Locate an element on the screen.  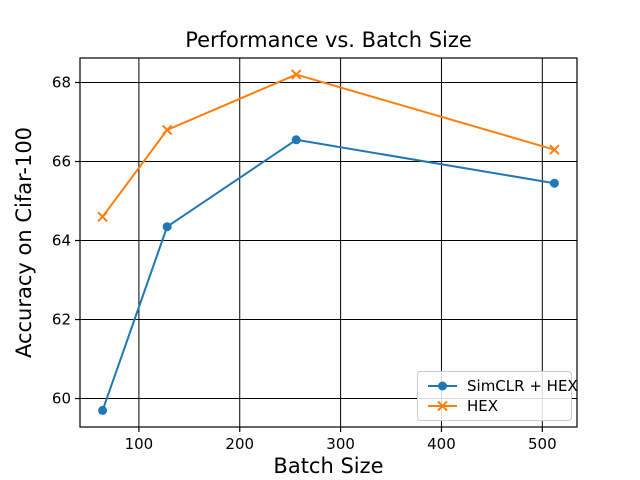
y-tick-label: 62 is located at coordinates (61, 320).